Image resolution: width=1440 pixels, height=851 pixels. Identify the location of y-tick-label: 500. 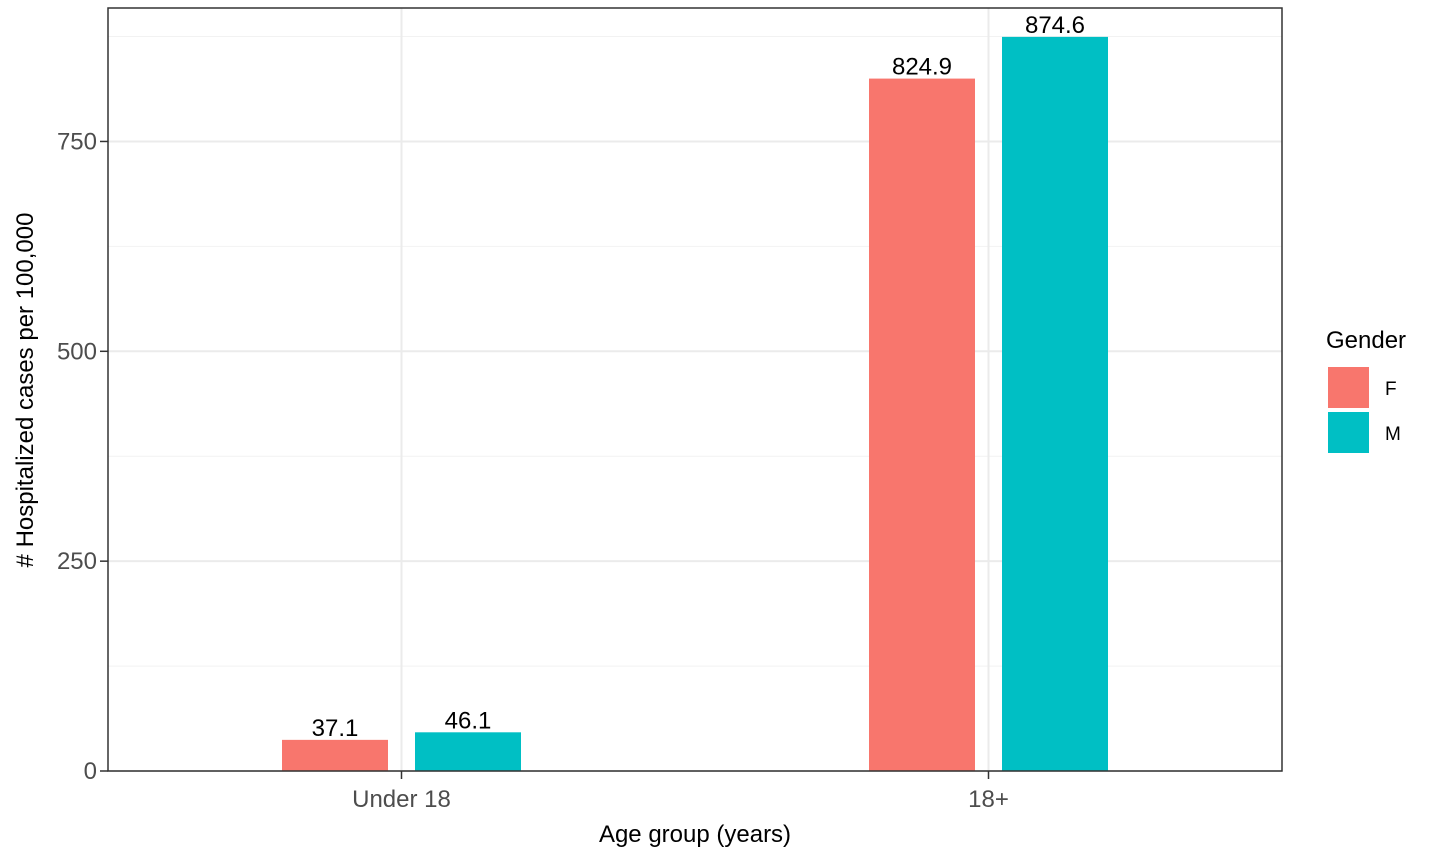
(77, 351).